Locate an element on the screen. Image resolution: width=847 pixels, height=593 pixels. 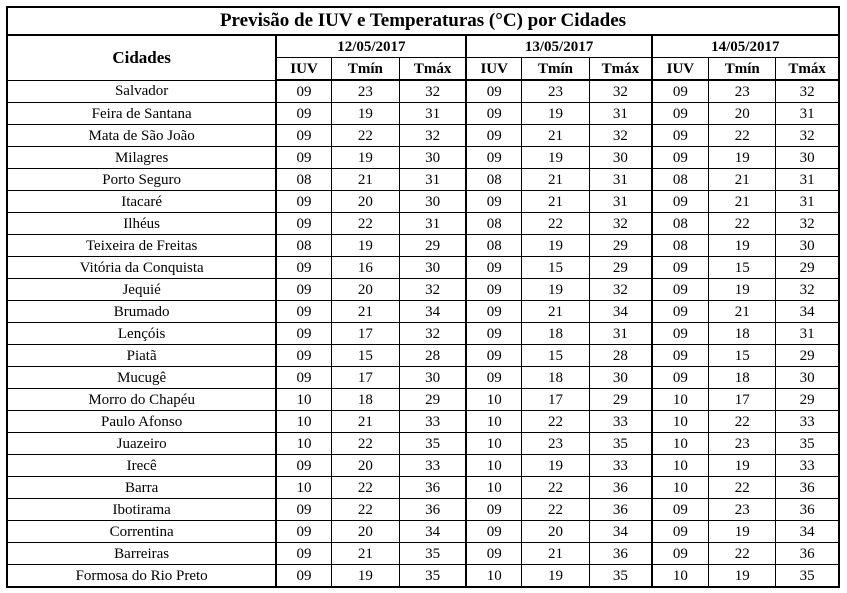
city-name: Vitória da Conquista is located at coordinates (142, 267).